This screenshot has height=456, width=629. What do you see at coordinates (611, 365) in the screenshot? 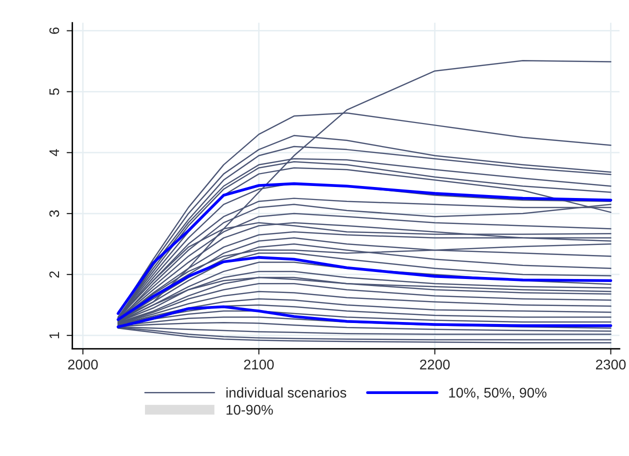
I see `x-tick-label: 2300` at bounding box center [611, 365].